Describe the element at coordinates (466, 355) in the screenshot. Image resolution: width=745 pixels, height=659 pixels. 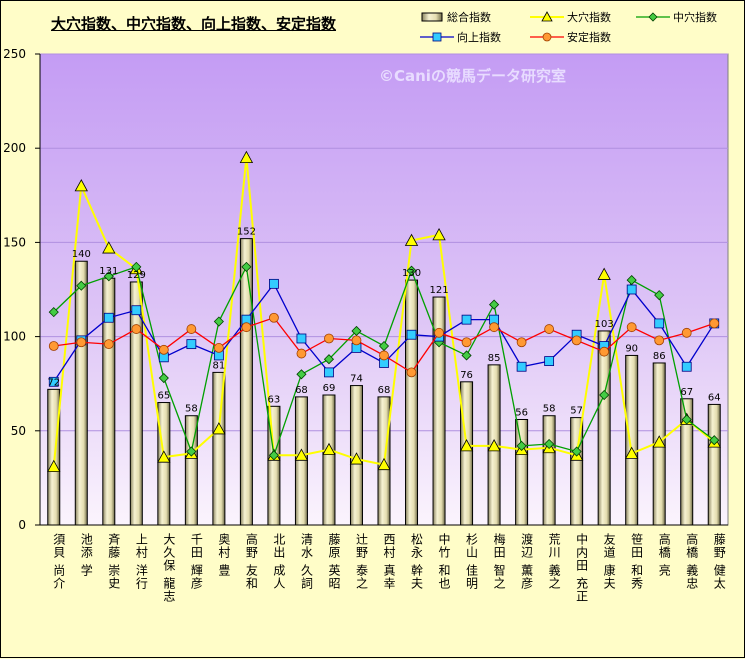
I see `marker-中穴-16` at that location.